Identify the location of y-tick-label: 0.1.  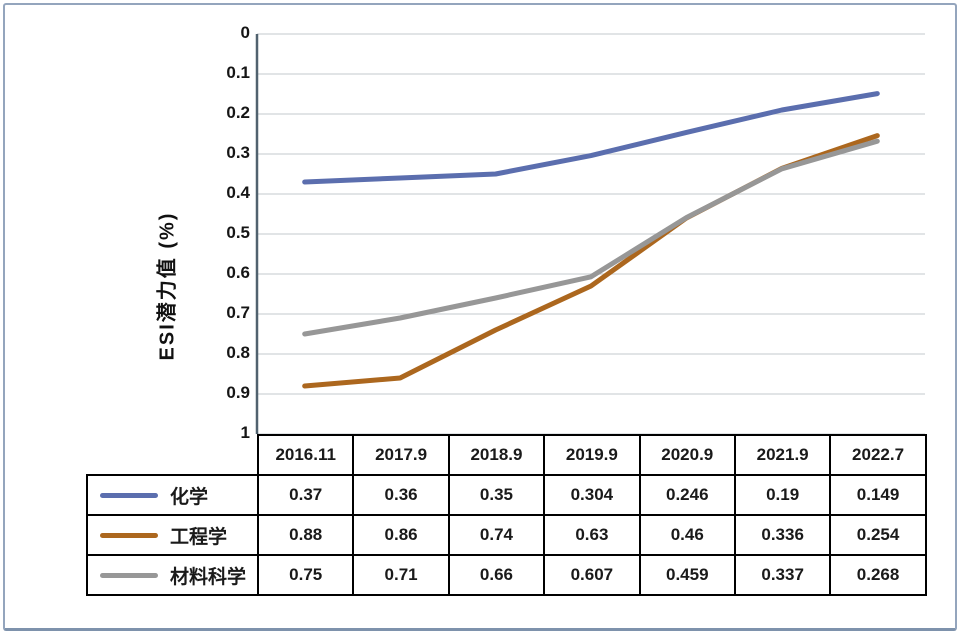
(238, 72).